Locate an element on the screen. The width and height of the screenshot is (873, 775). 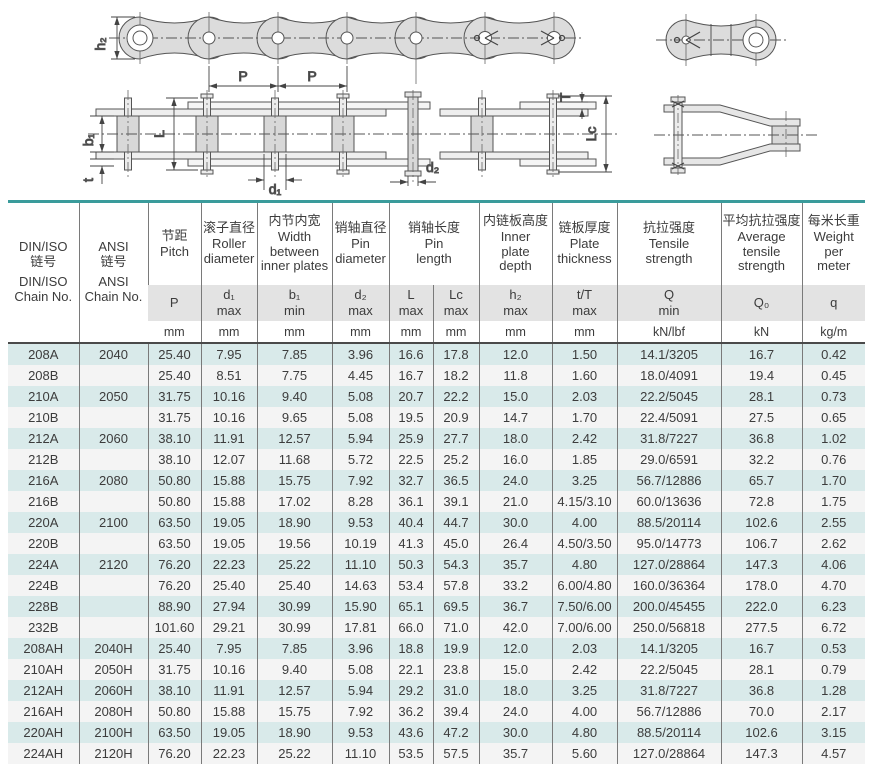
cell: 220AH is located at coordinates (43, 732).